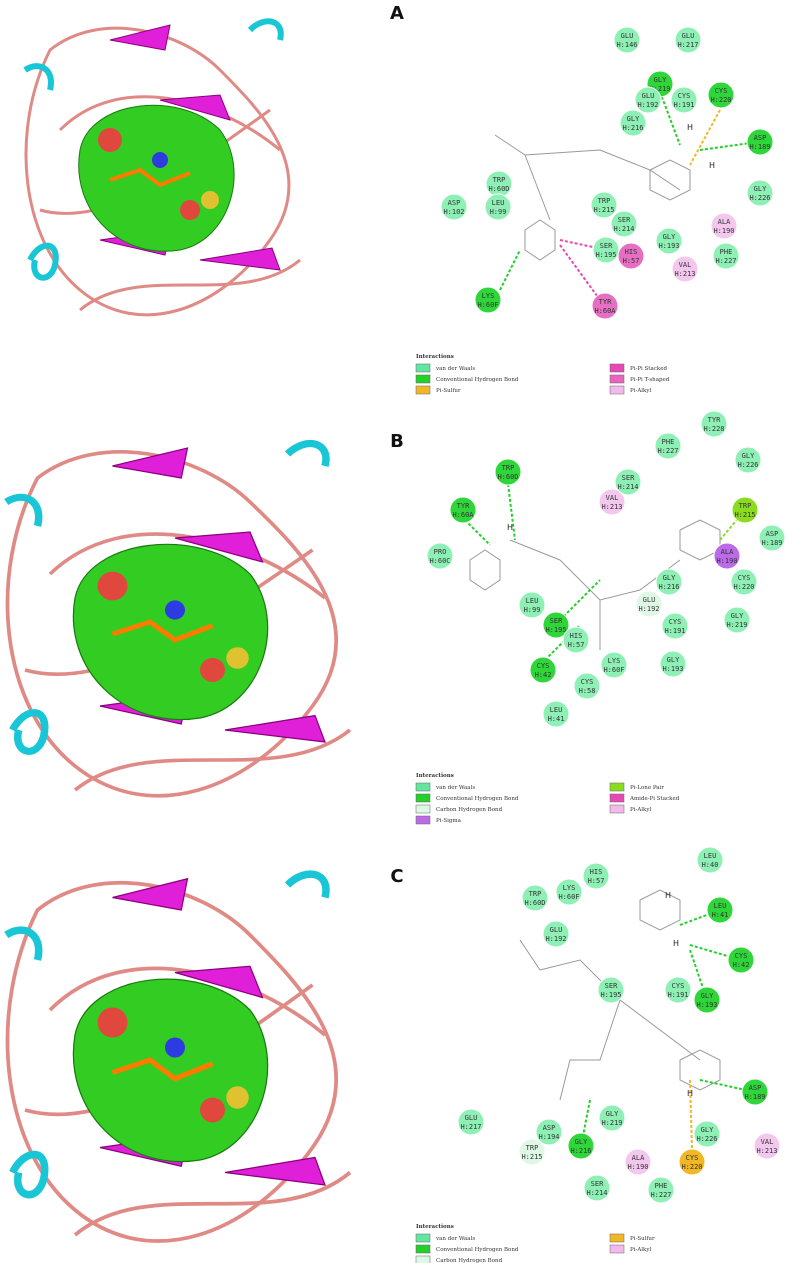 This screenshot has height=1263, width=803. Describe the element at coordinates (647, 788) in the screenshot. I see `legend-label: Pi-Lone Pair` at that location.